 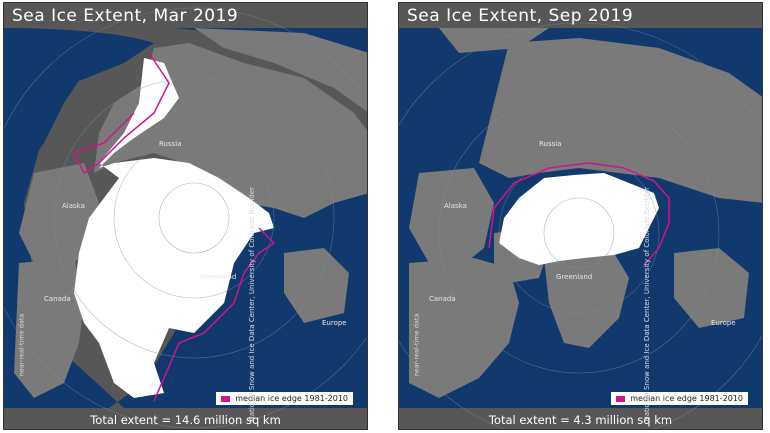 I want to click on land-greenland, so click(x=586, y=300).